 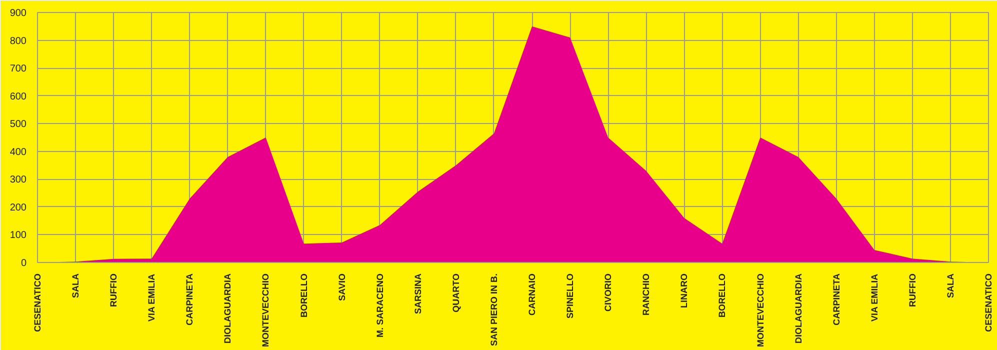 I want to click on x-tick-label: SAVIO, so click(x=341, y=287).